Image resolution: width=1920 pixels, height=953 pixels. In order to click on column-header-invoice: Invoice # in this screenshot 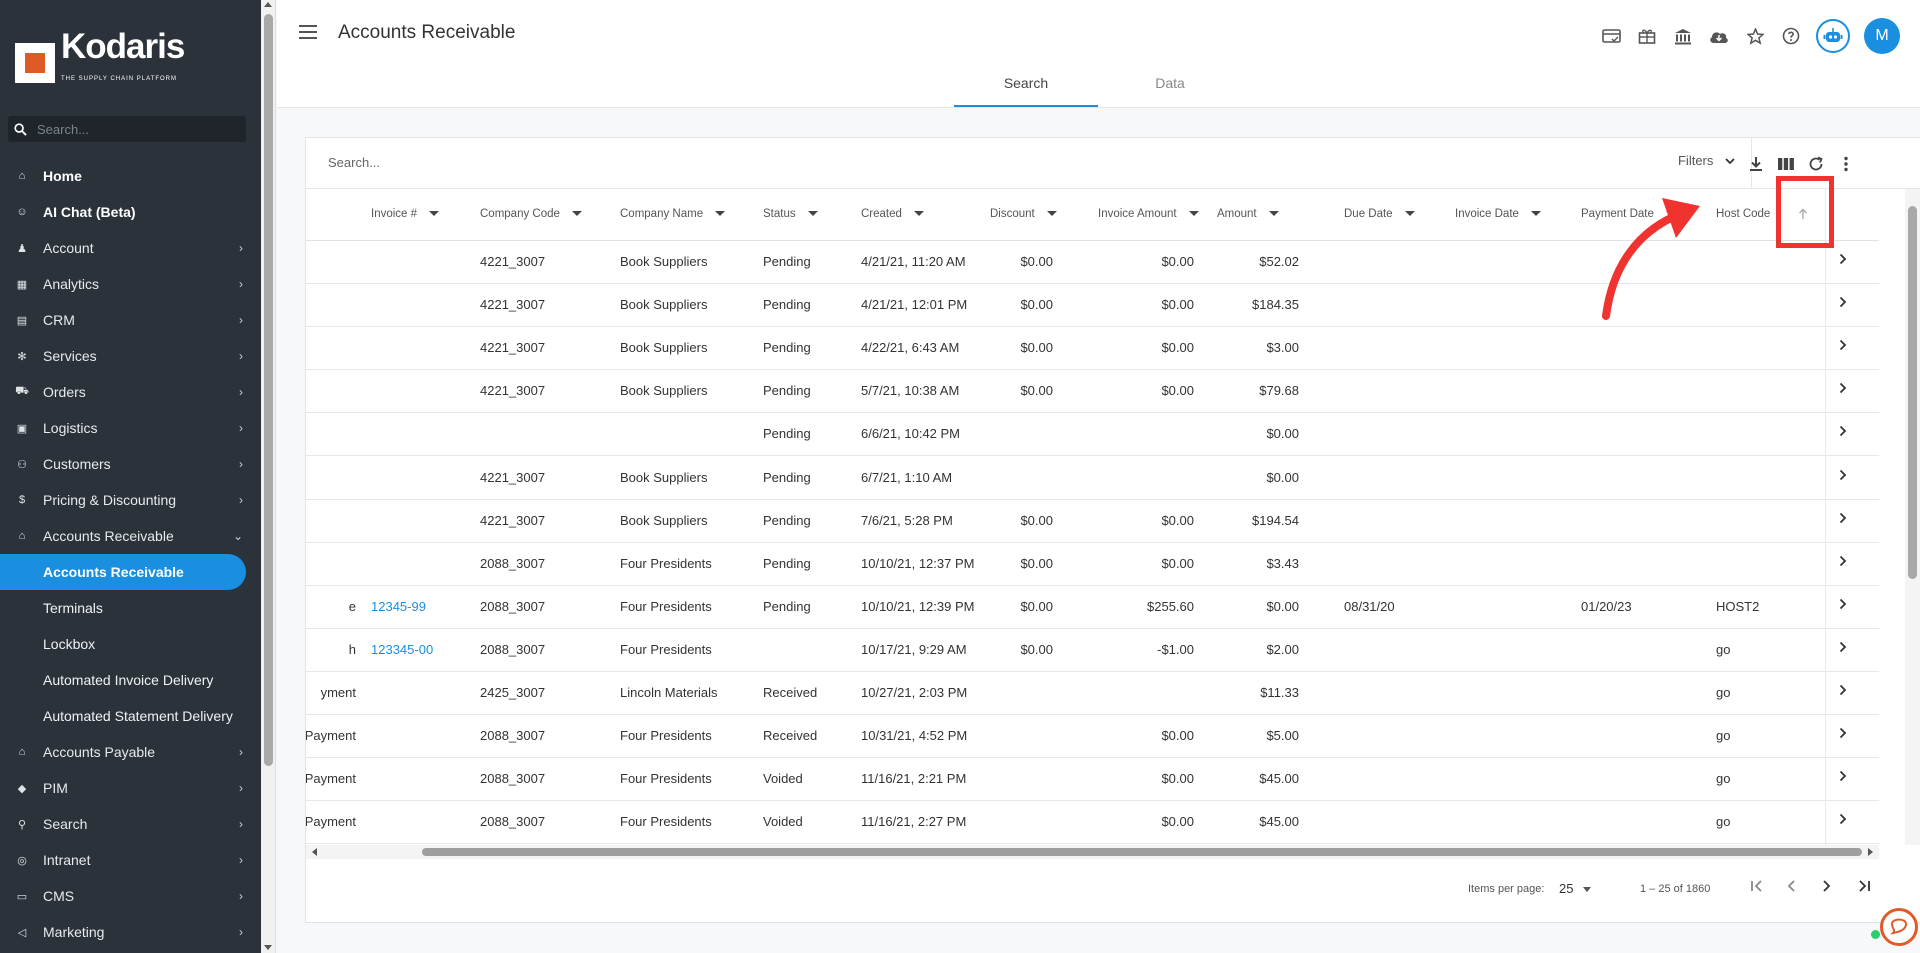, I will do `click(405, 214)`.